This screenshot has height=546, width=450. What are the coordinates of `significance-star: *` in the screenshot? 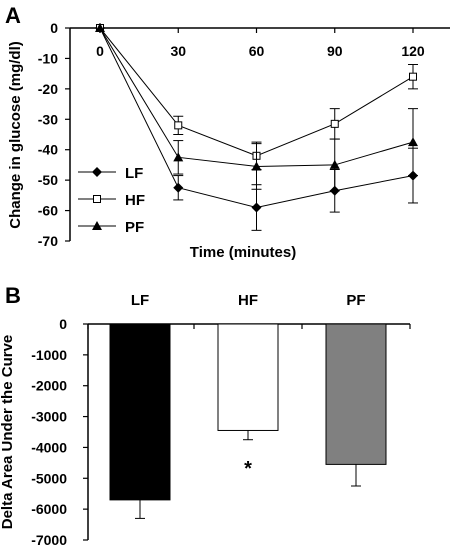 It's located at (248, 469).